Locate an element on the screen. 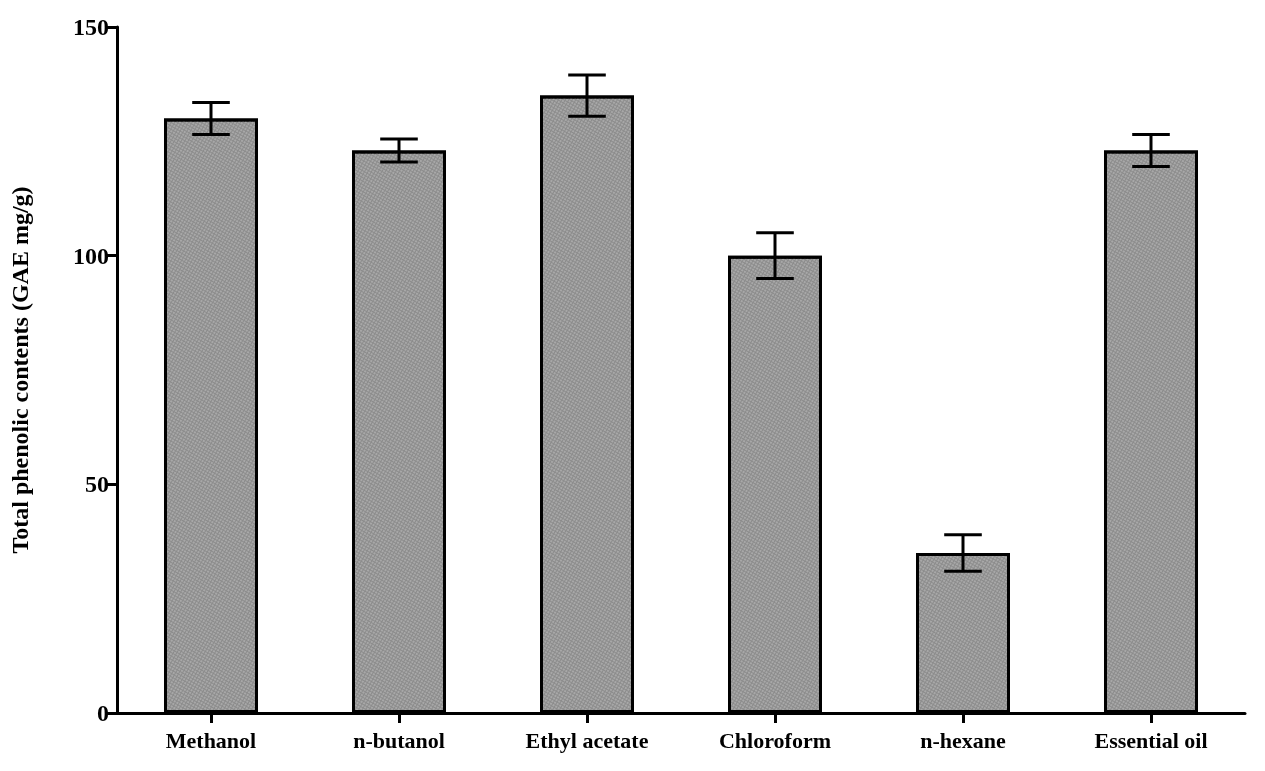 This screenshot has width=1265, height=771. x-tick-label: Ethyl acetate is located at coordinates (587, 740).